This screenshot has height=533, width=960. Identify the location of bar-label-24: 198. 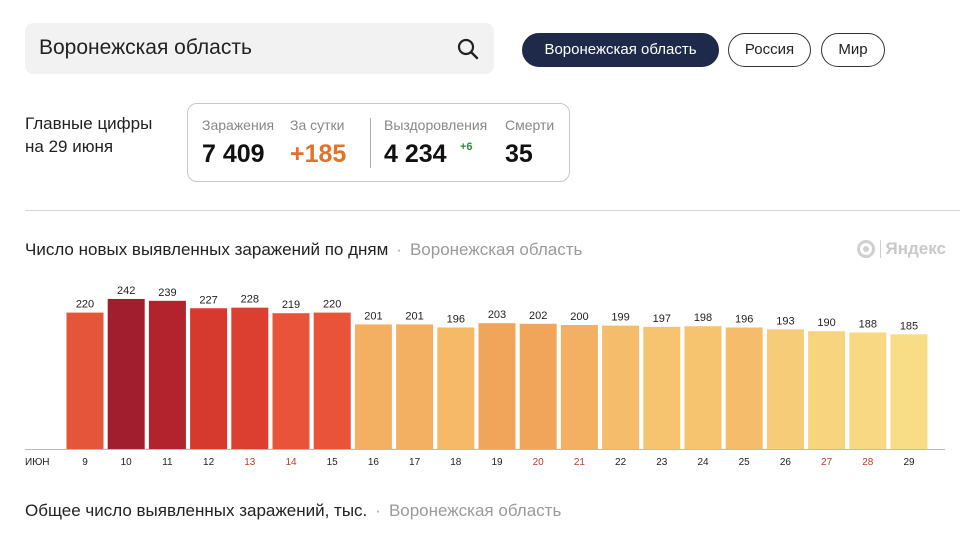
(703, 318).